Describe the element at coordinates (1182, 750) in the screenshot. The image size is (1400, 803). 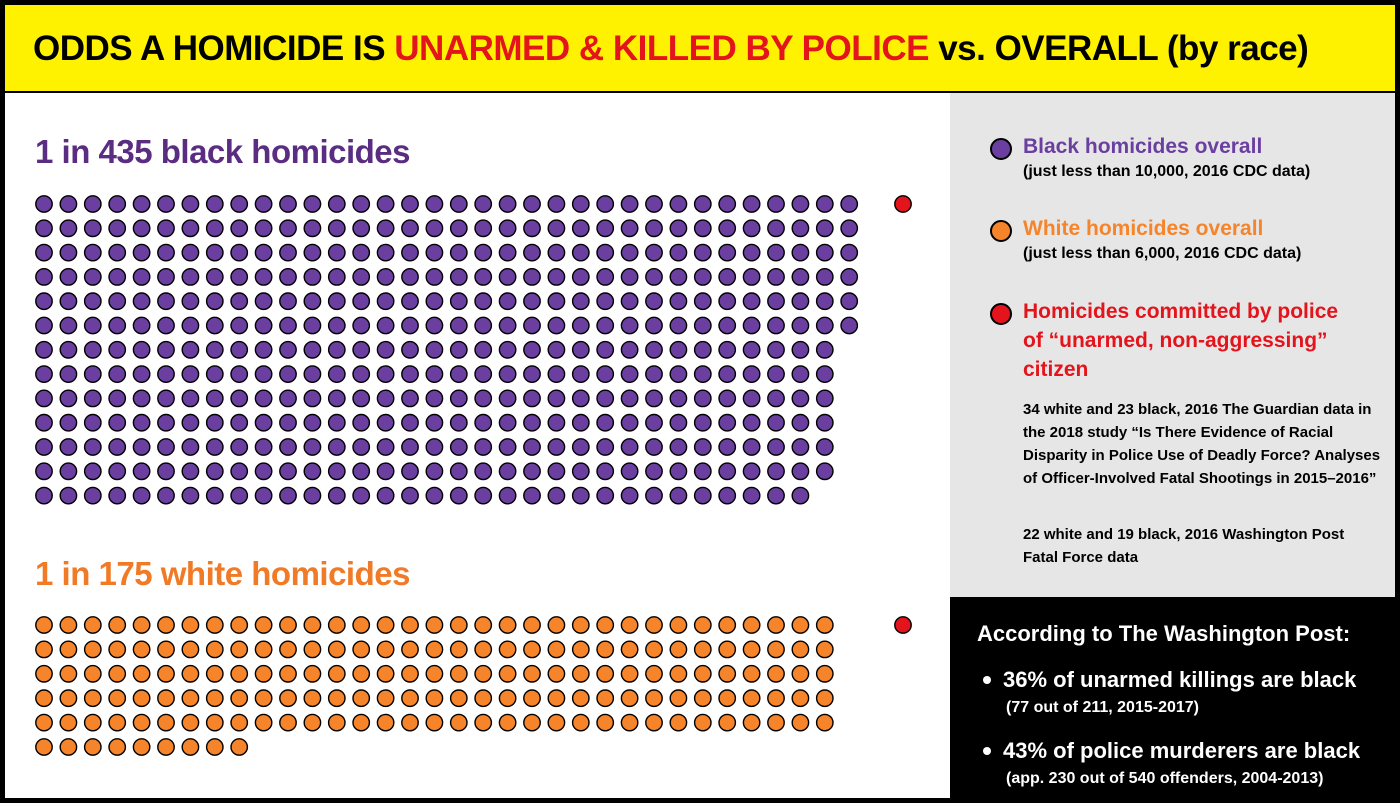
I see `wapo-bullet-2-main: 43% of police murderers are black` at that location.